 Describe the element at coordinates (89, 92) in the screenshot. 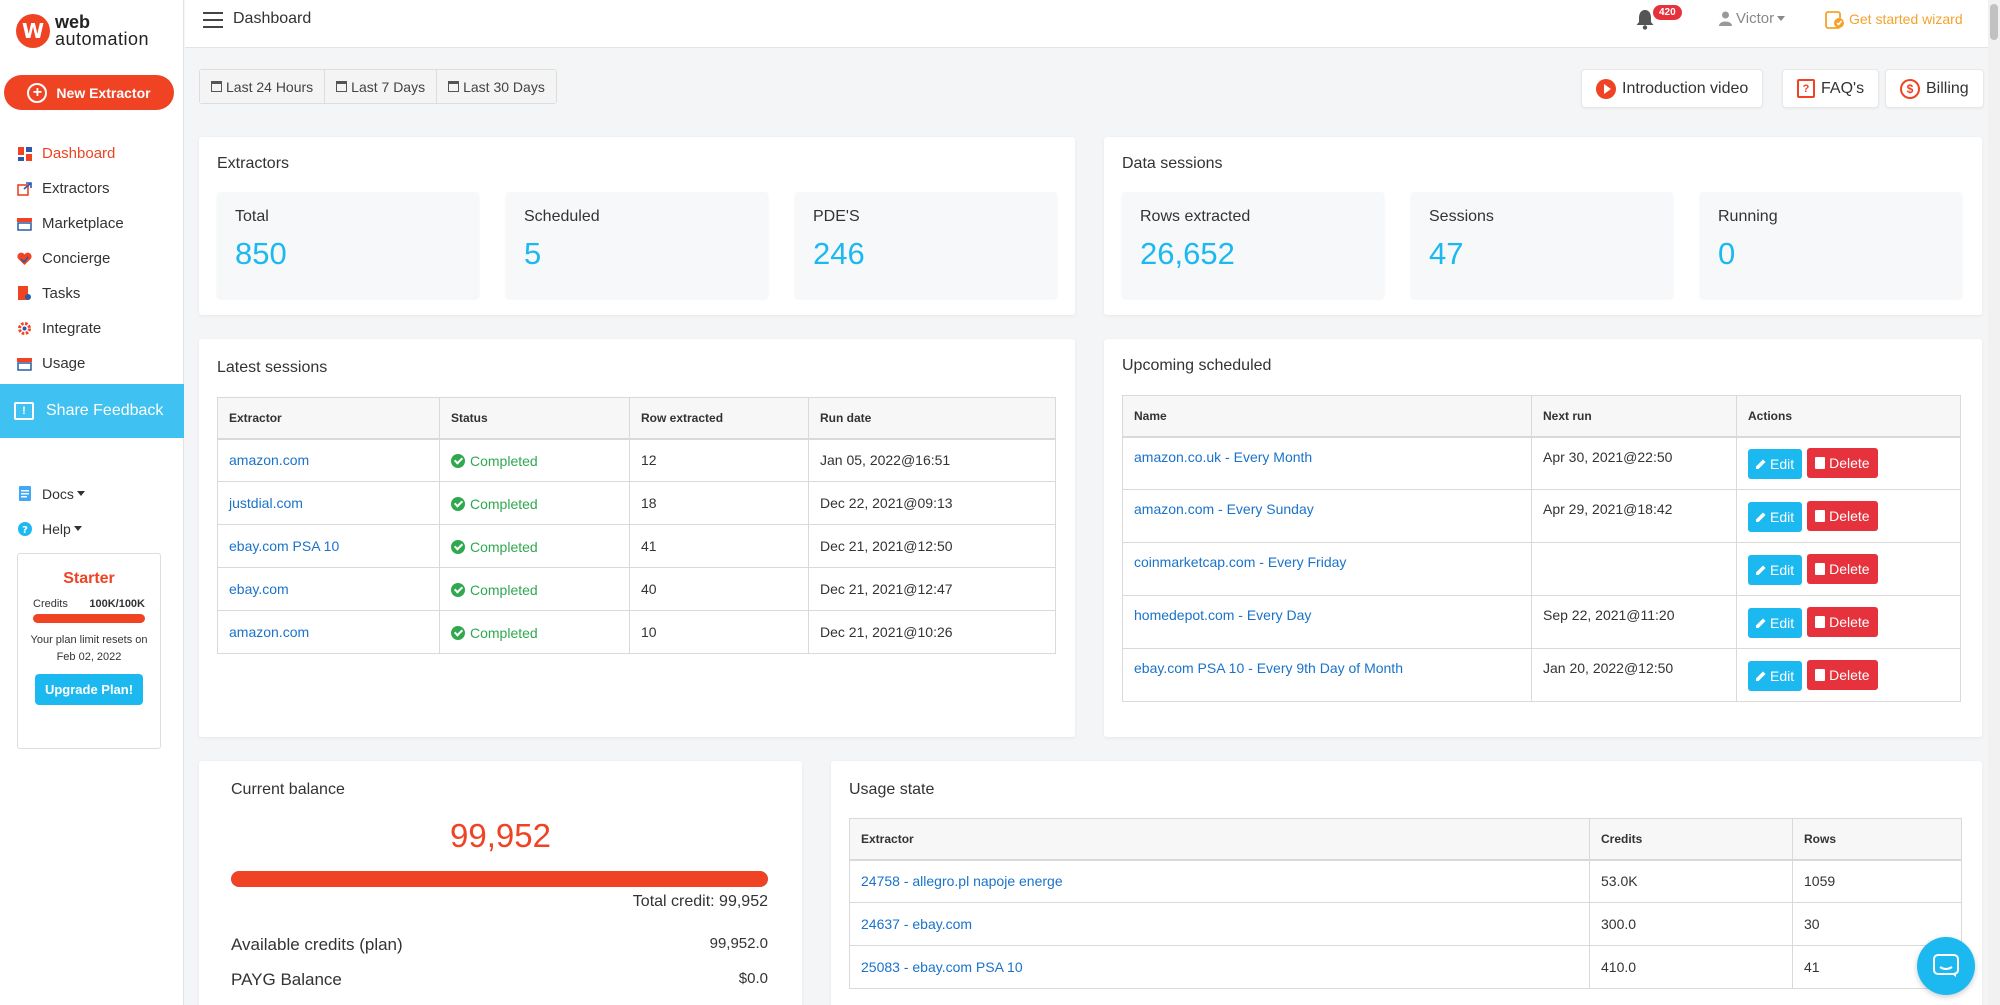

I see `new-extractor-button: + New Extractor` at that location.